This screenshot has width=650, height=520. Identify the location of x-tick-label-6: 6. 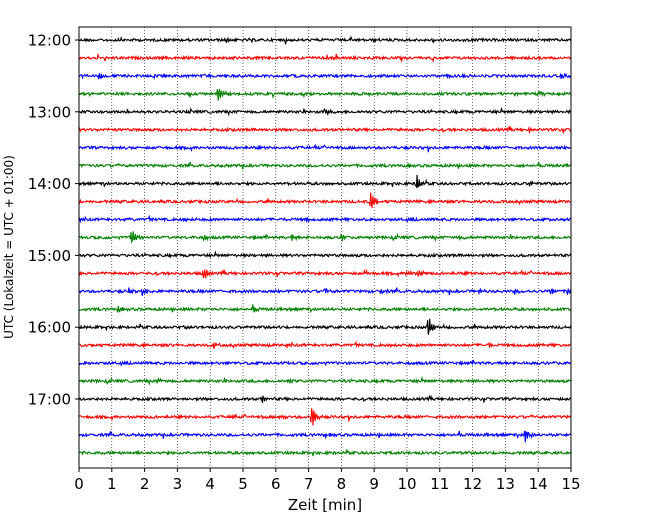
(276, 484).